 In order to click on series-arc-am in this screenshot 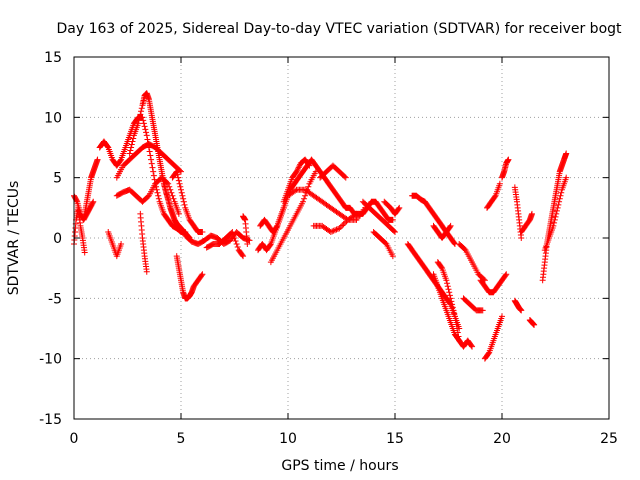, I will do `click(532, 322)`.